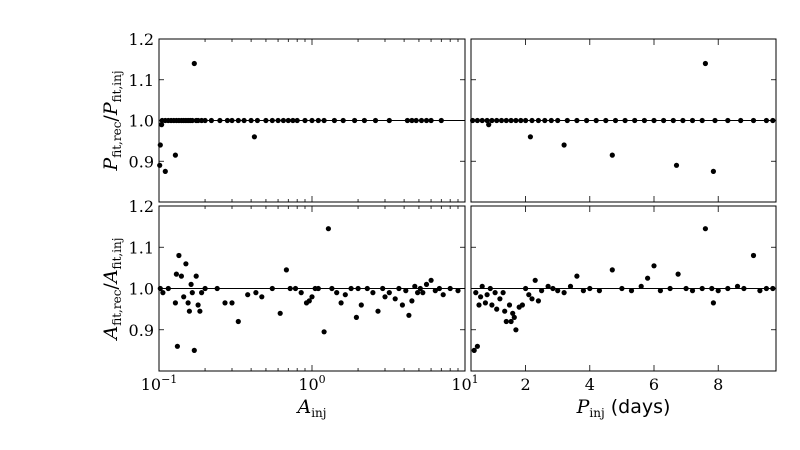 This screenshot has width=800, height=450. Describe the element at coordinates (141, 80) in the screenshot. I see `y-tick-label: 1.1` at that location.